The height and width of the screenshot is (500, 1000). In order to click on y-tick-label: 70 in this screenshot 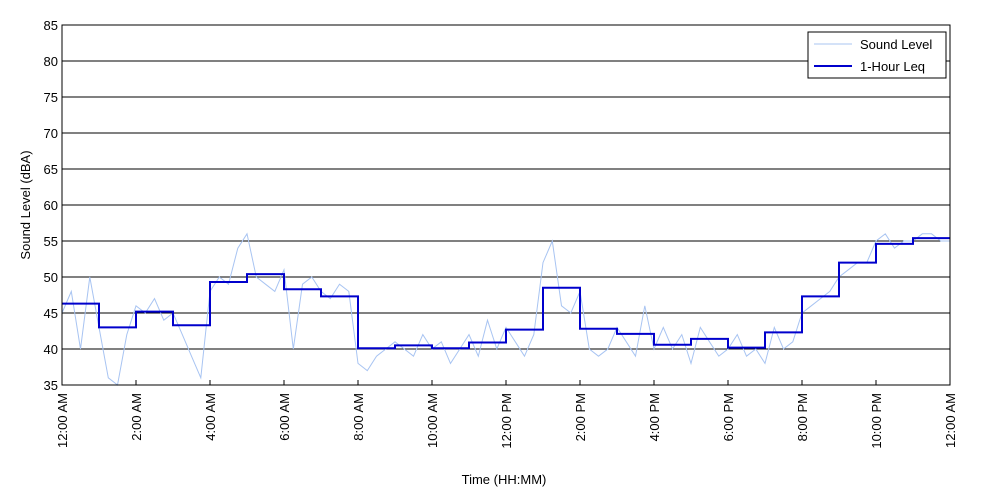, I will do `click(51, 133)`.